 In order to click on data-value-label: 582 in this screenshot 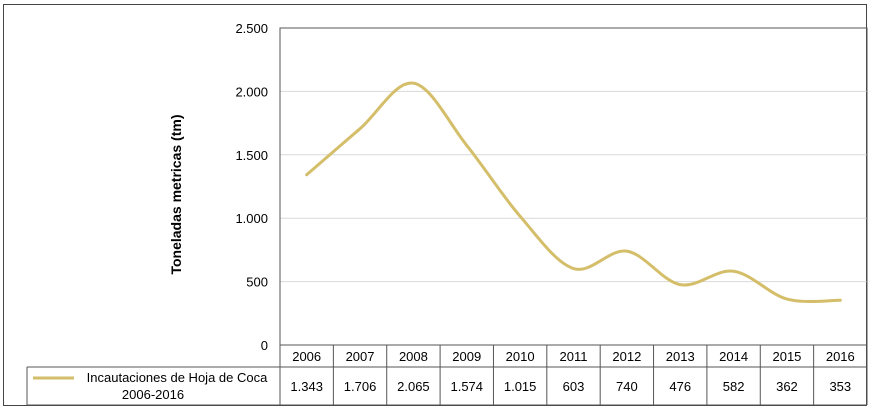, I will do `click(734, 386)`.